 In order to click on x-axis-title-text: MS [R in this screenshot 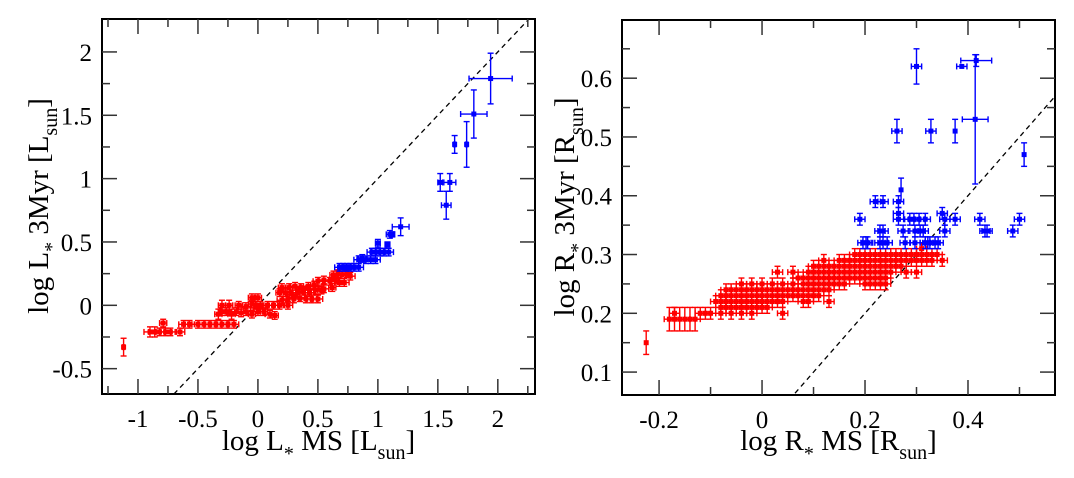, I will do `click(857, 441)`.